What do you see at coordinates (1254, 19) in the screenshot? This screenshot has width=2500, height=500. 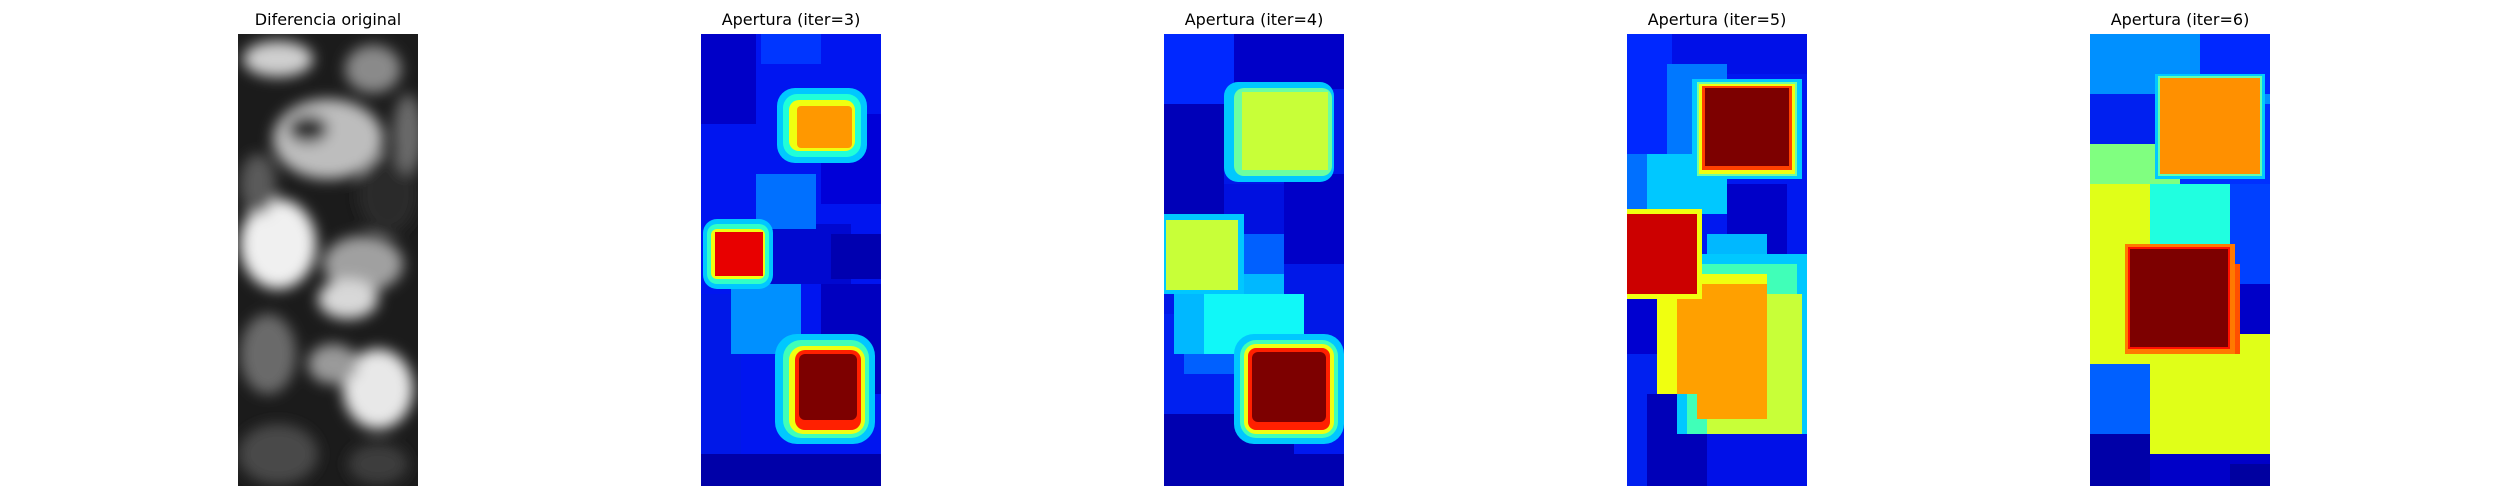 I see `panel-title: Apertura (iter=4)` at bounding box center [1254, 19].